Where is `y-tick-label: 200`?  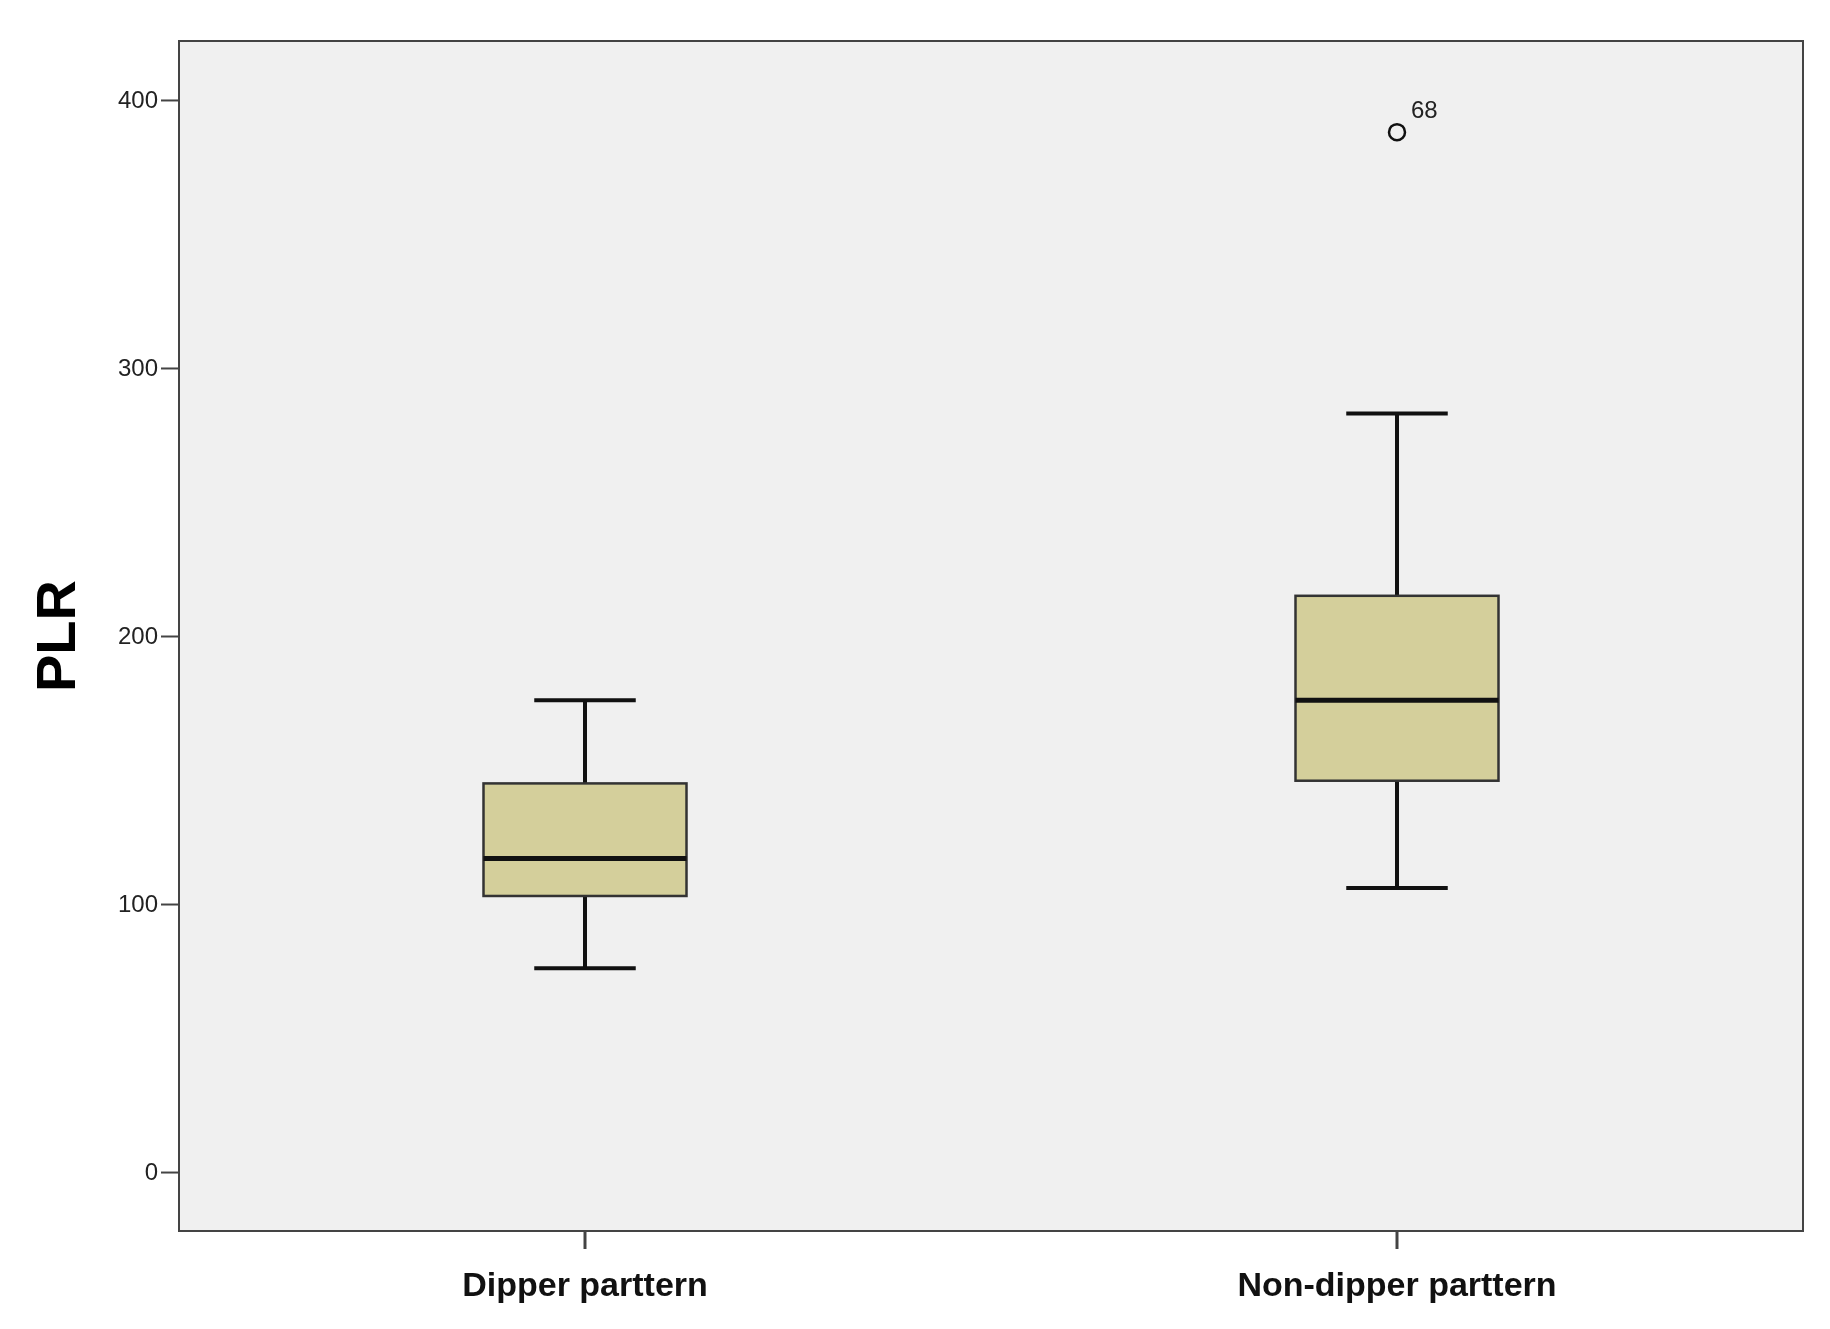 y-tick-label: 200 is located at coordinates (137, 636).